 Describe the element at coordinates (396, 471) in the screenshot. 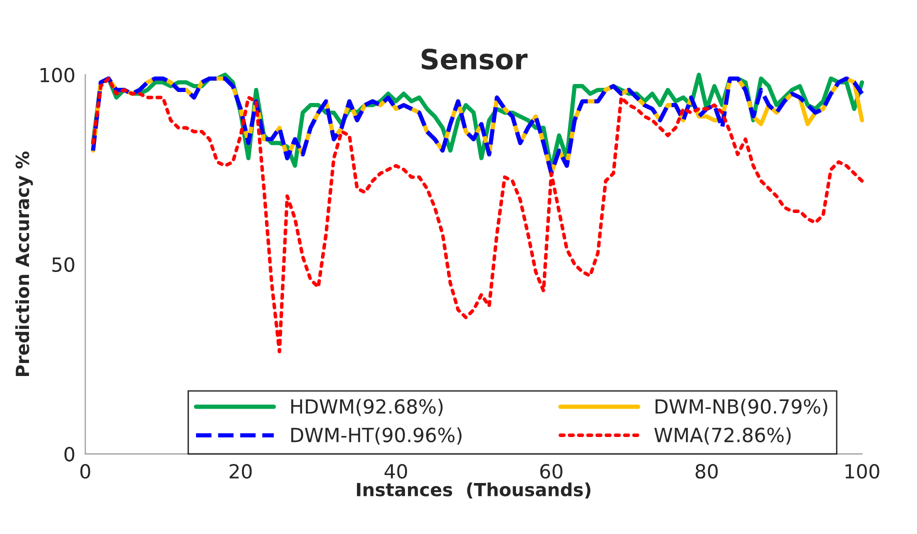

I see `x-tick-label: 40` at that location.